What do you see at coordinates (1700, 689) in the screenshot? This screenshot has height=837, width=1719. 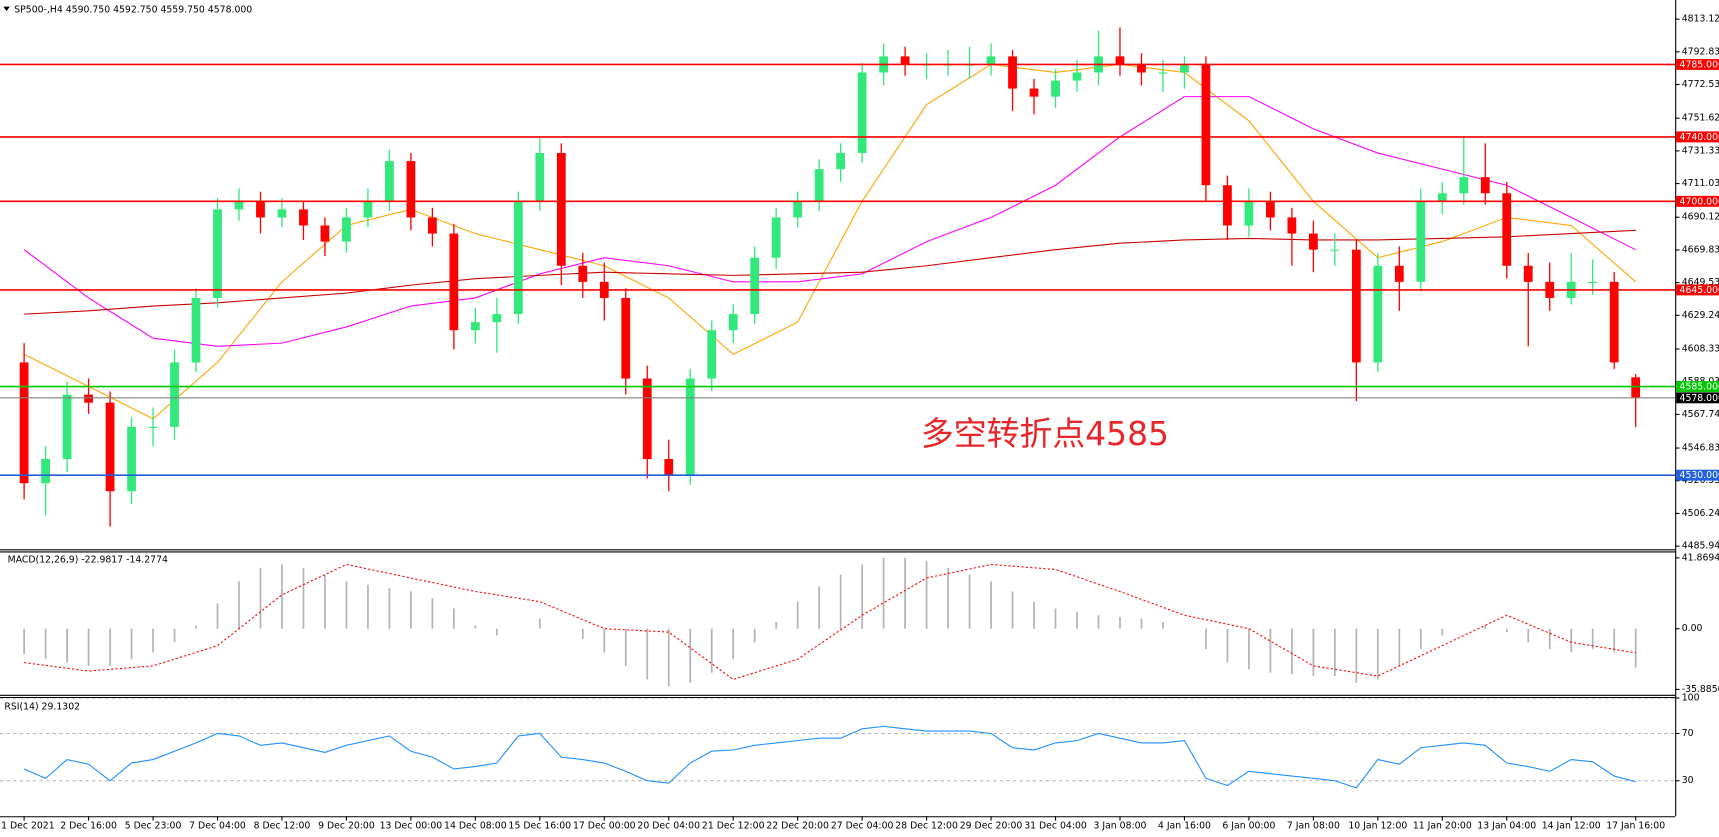 I see `y-tick-label: -35.8856` at bounding box center [1700, 689].